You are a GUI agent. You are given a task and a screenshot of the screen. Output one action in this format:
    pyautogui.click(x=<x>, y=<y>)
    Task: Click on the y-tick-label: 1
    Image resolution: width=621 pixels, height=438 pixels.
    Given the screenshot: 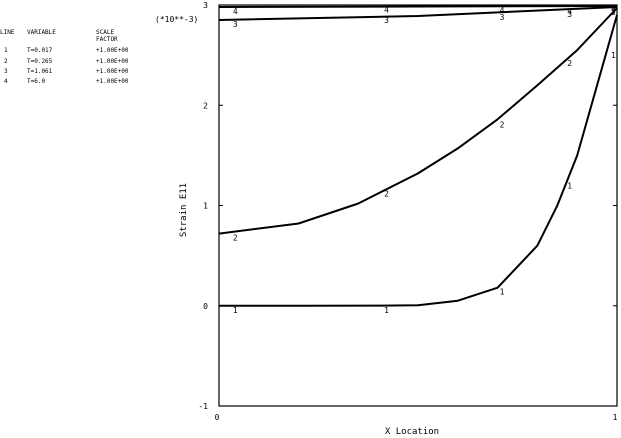 What is the action you would take?
    pyautogui.click(x=205, y=206)
    